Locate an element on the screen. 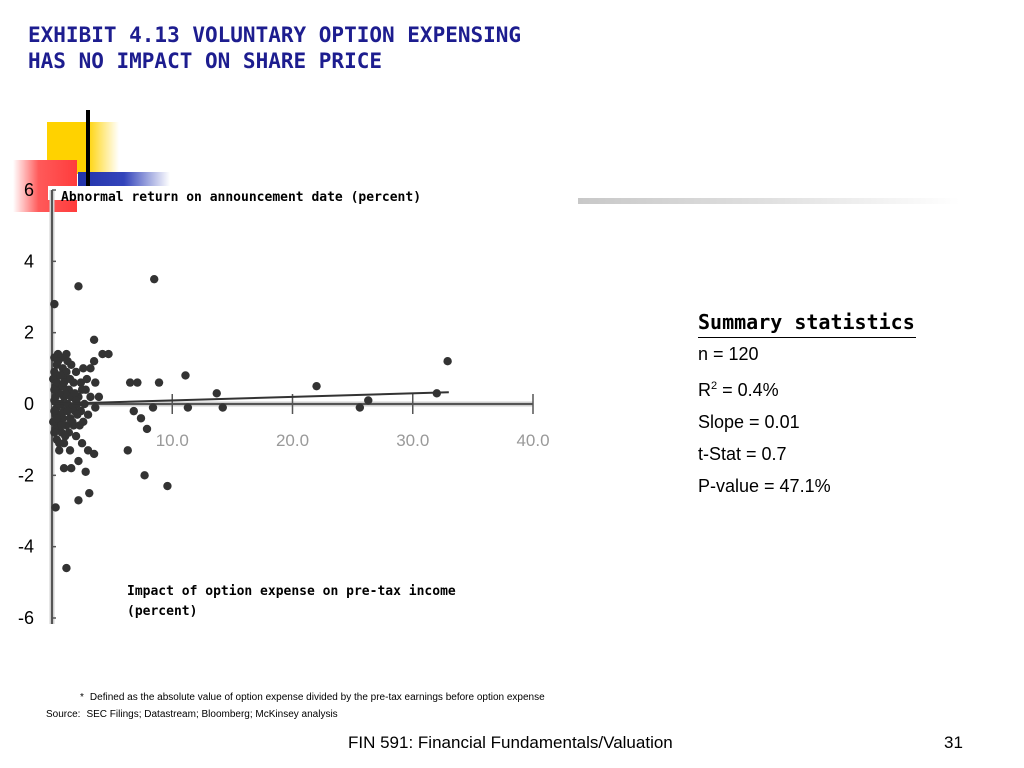 Image resolution: width=1024 pixels, height=768 pixels. y-tick-label: -2 is located at coordinates (26, 475).